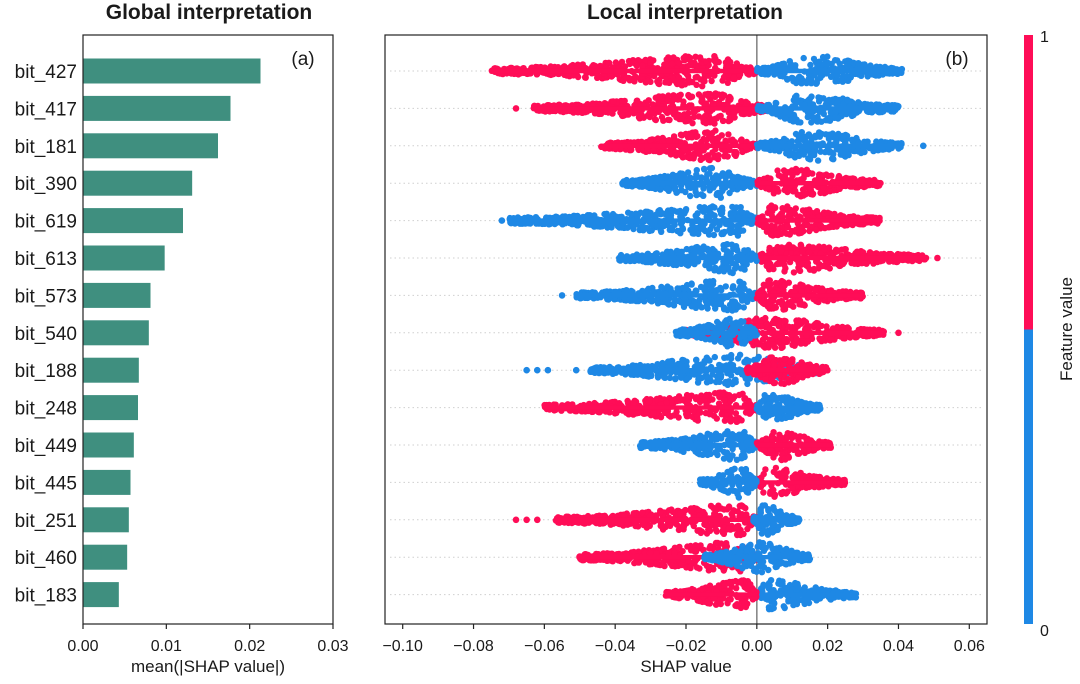 The width and height of the screenshot is (1080, 684). Describe the element at coordinates (46, 259) in the screenshot. I see `y-tick-label: bit_613` at that location.